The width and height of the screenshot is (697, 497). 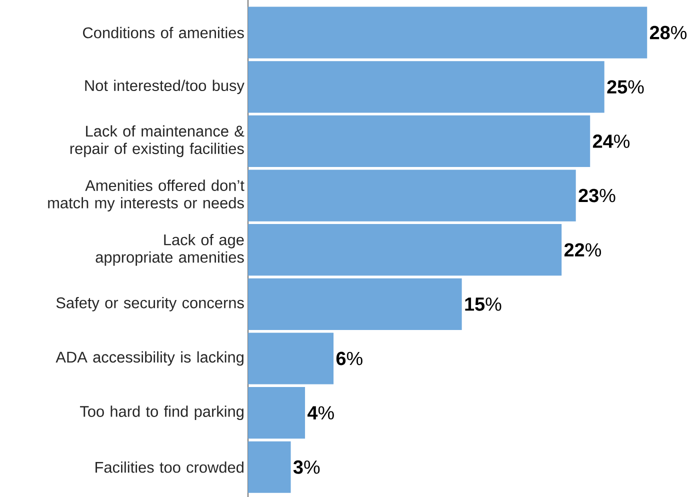 I want to click on data-label: 25%, so click(x=625, y=87).